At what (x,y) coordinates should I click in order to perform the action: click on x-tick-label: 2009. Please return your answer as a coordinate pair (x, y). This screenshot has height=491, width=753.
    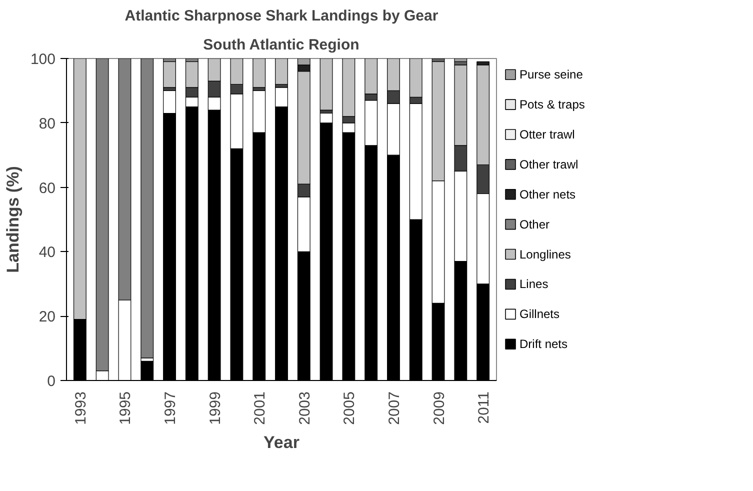
    Looking at the image, I should click on (439, 408).